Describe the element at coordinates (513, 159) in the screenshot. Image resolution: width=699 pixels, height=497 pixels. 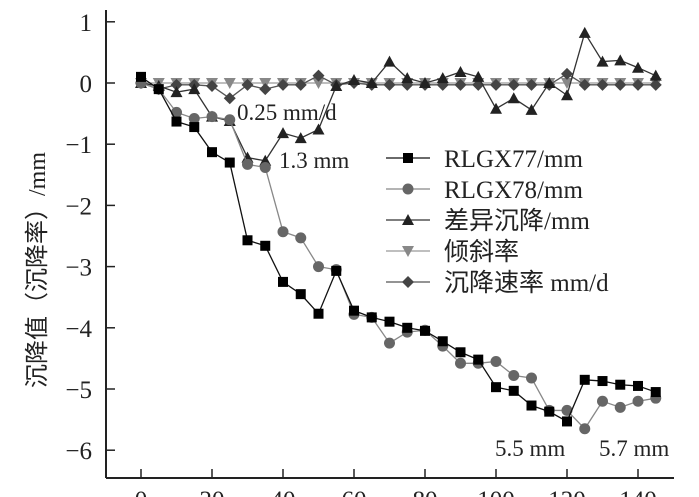
I see `legend-label: RLGX77/mm` at that location.